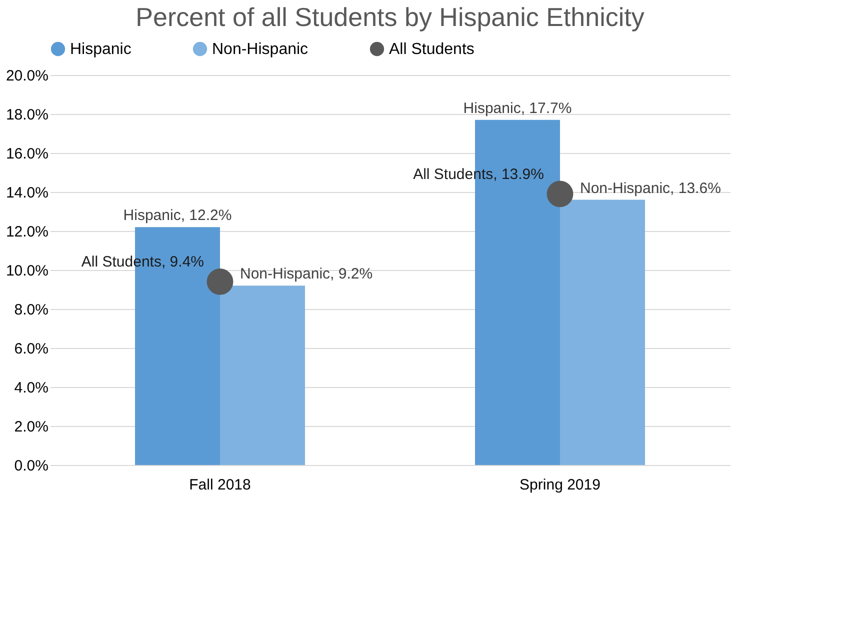 This screenshot has height=624, width=855. What do you see at coordinates (27, 154) in the screenshot?
I see `y-tick-label: 16.0%` at bounding box center [27, 154].